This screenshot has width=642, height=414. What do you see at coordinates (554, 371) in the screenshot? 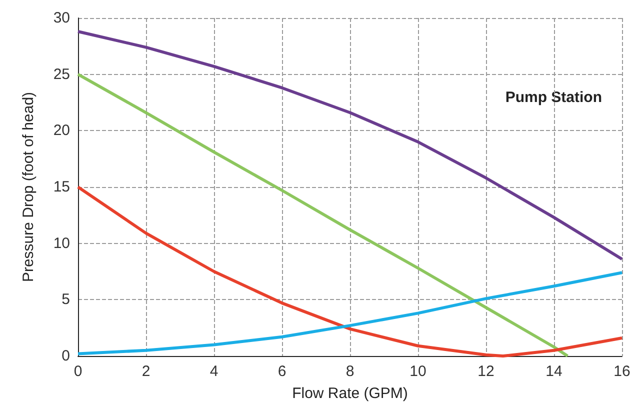
I see `x-tick-label: 14` at bounding box center [554, 371].